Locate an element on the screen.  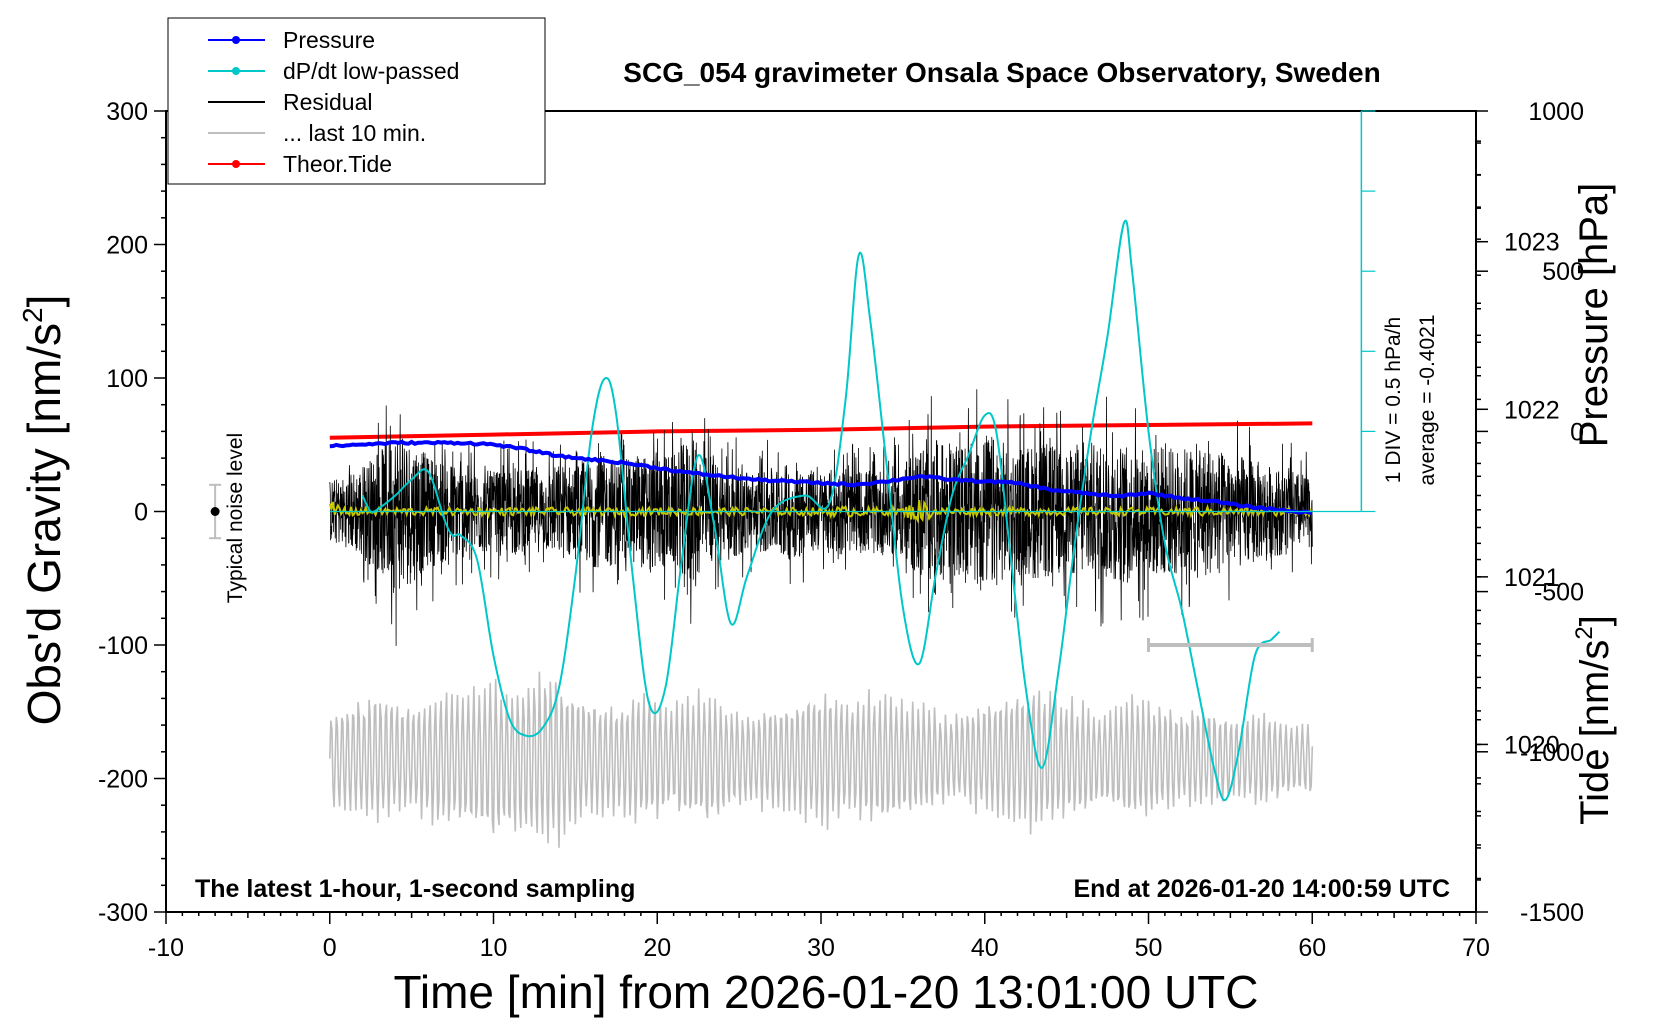
pressure-tick-label: 1021 is located at coordinates (1532, 578).